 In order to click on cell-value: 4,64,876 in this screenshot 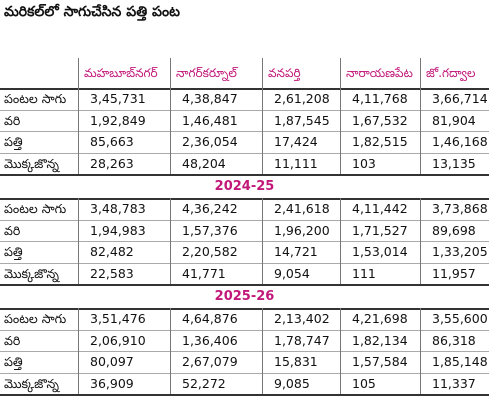, I will do `click(210, 318)`.